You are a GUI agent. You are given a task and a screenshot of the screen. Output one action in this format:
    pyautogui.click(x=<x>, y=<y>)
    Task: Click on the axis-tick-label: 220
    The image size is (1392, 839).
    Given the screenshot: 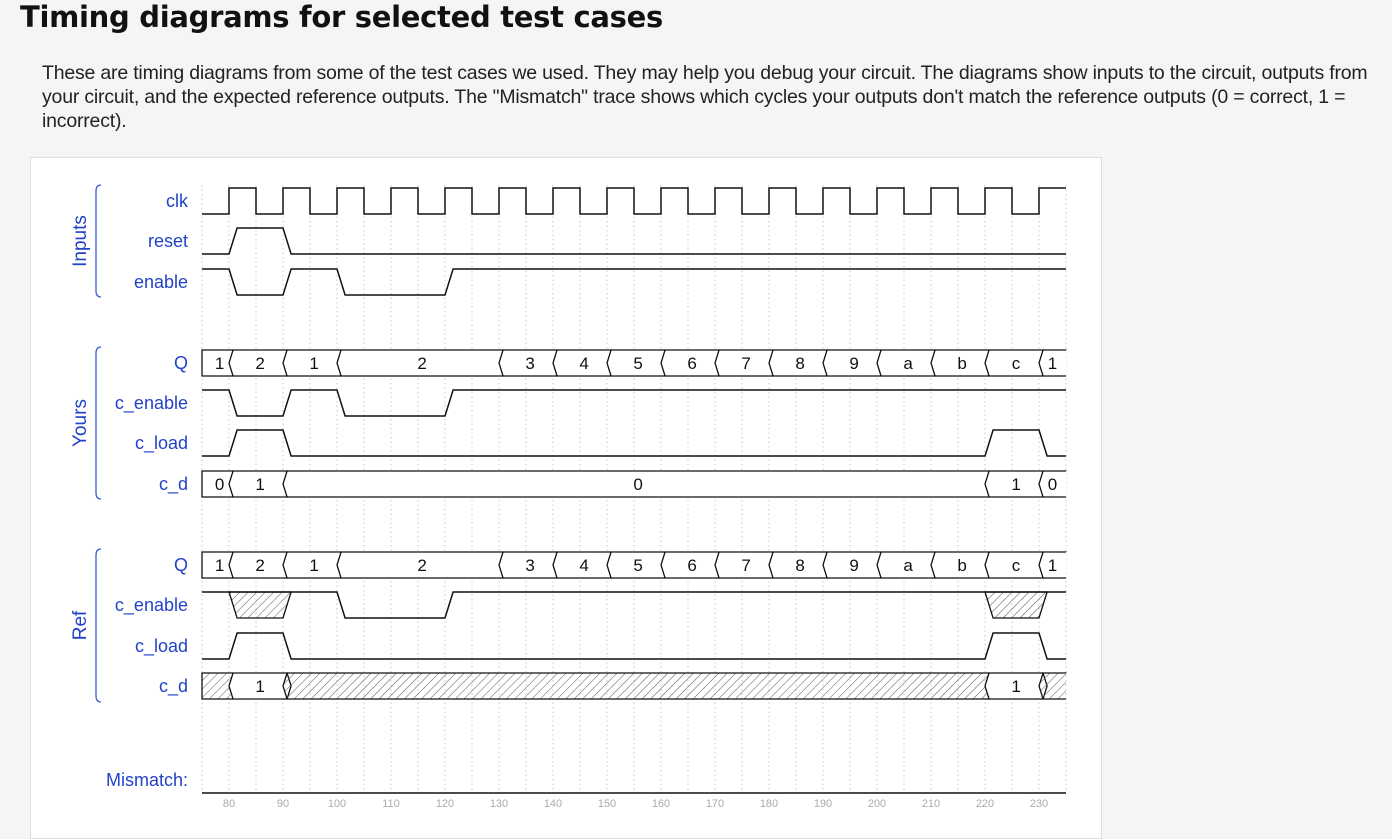 What is the action you would take?
    pyautogui.click(x=985, y=804)
    